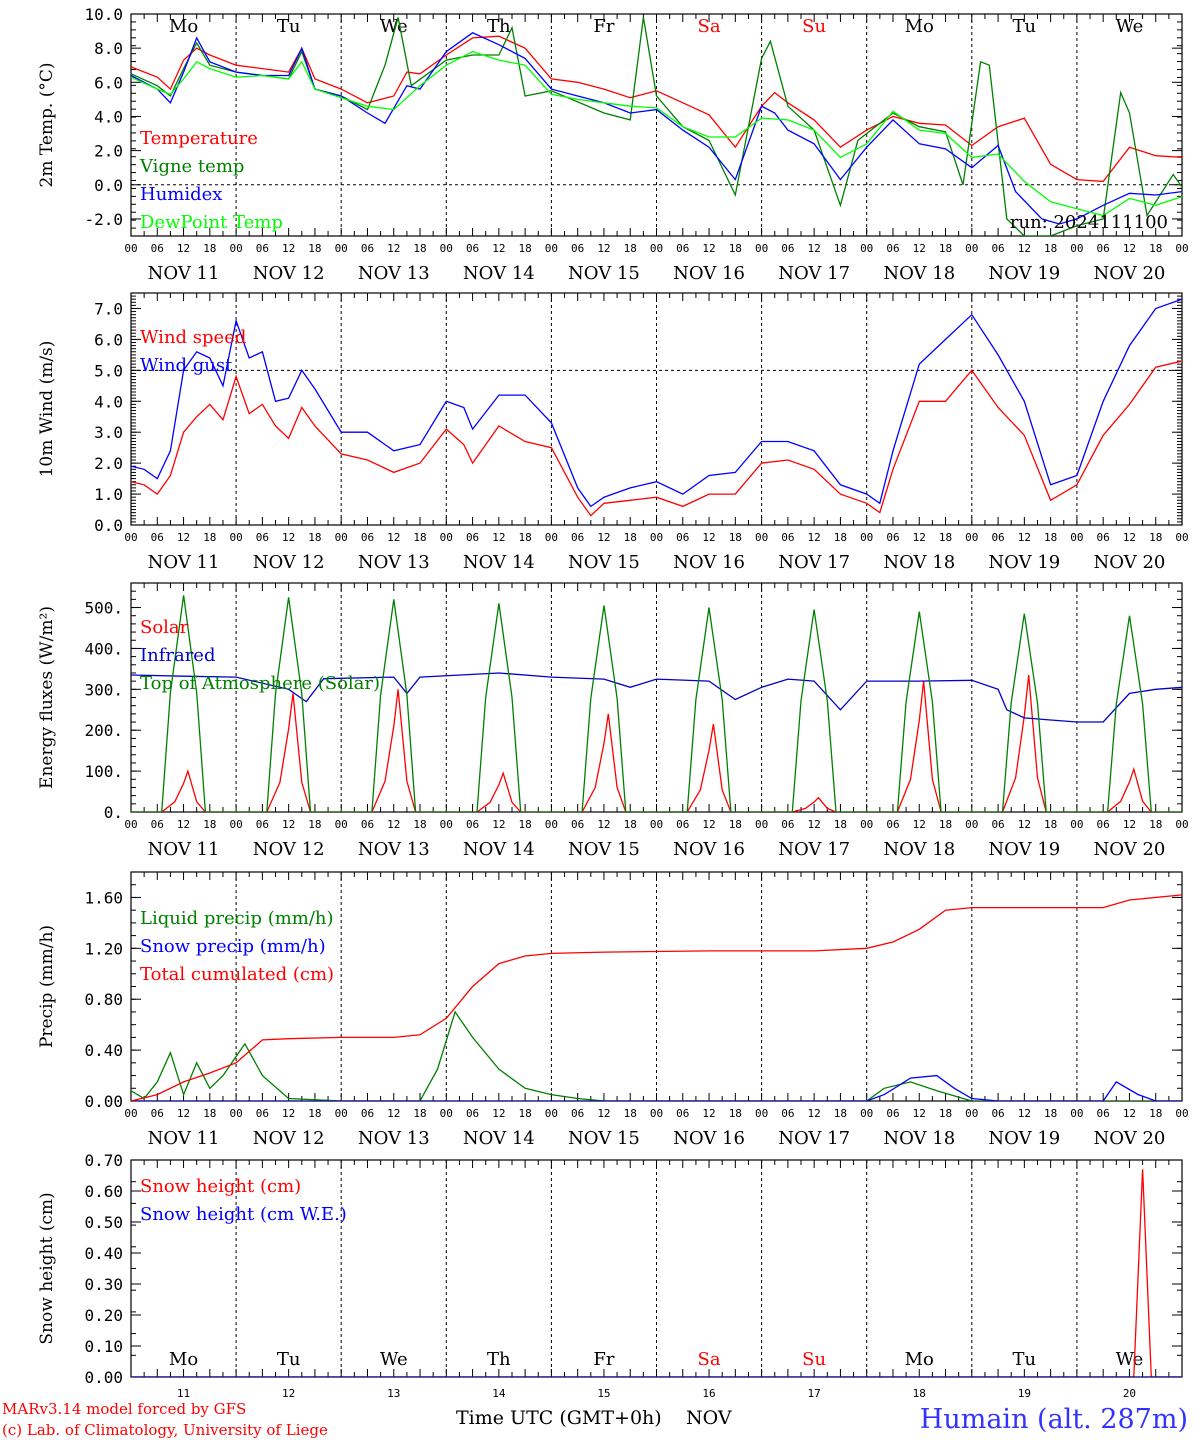 Image resolution: width=1194 pixels, height=1440 pixels. What do you see at coordinates (1089, 222) in the screenshot?
I see `run-label: run: 2024111100` at bounding box center [1089, 222].